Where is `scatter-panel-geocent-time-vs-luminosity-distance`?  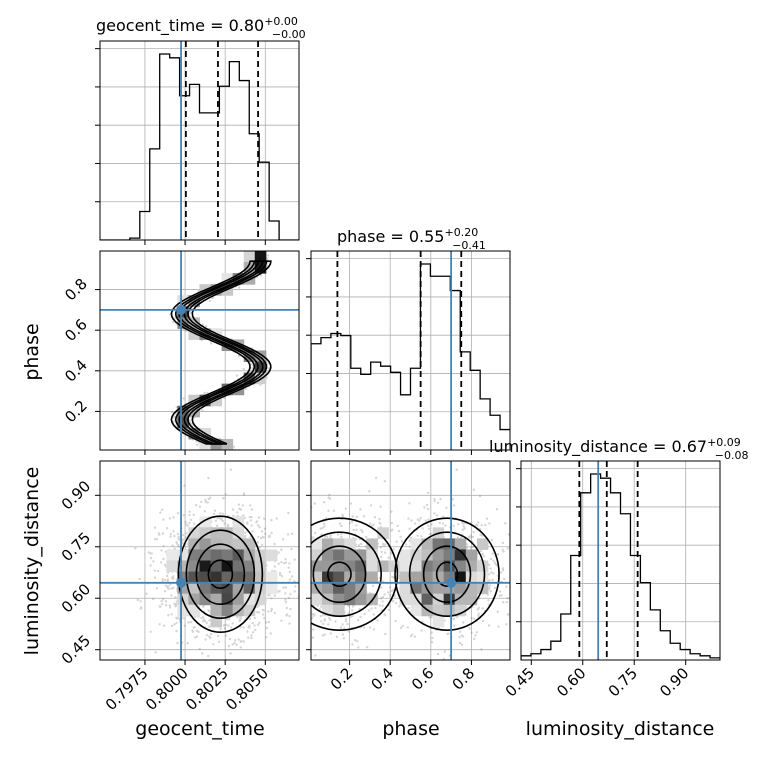
scatter-panel-geocent-time-vs-luminosity-distance is located at coordinates (199, 560).